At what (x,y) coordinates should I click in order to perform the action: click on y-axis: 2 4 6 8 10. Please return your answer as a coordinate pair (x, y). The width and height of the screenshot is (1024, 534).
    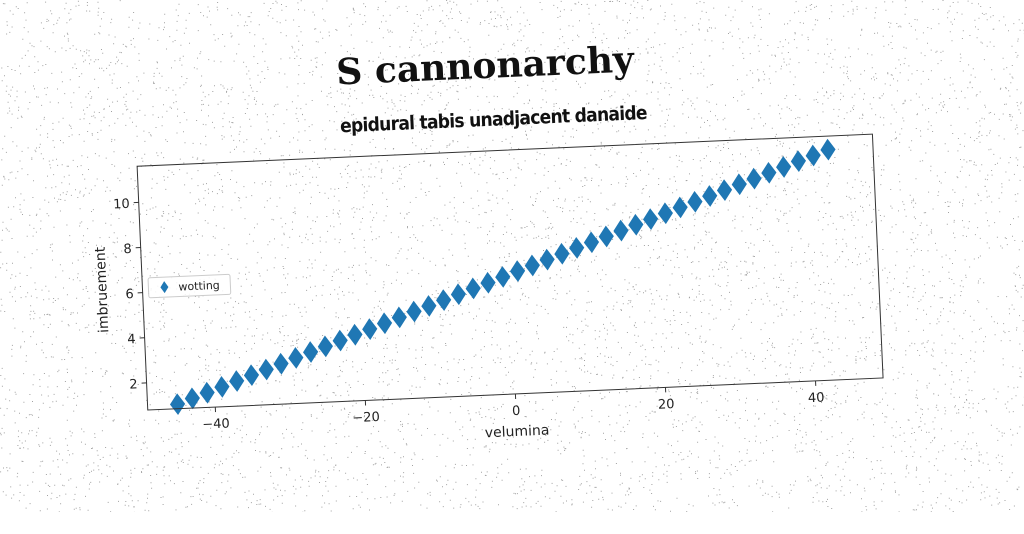
    Looking at the image, I should click on (130, 294).